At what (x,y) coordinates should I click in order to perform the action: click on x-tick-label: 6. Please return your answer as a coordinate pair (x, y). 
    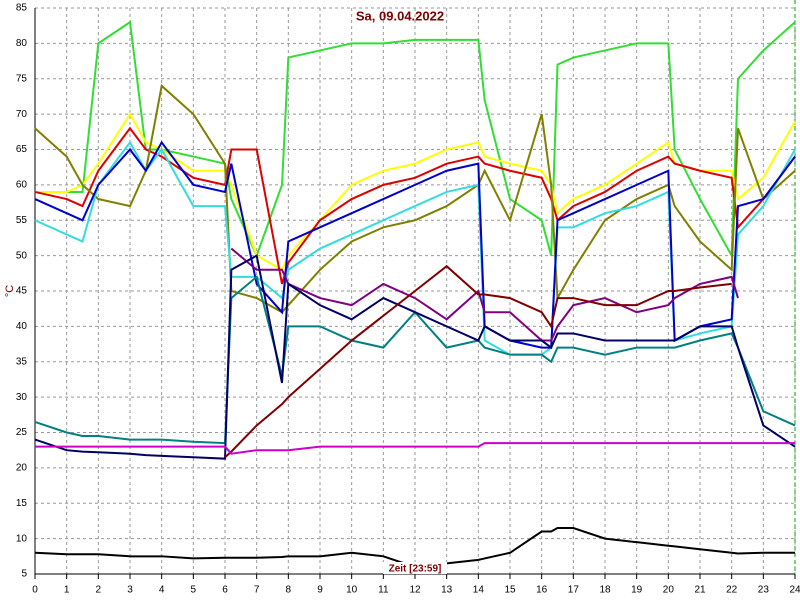
    Looking at the image, I should click on (225, 590).